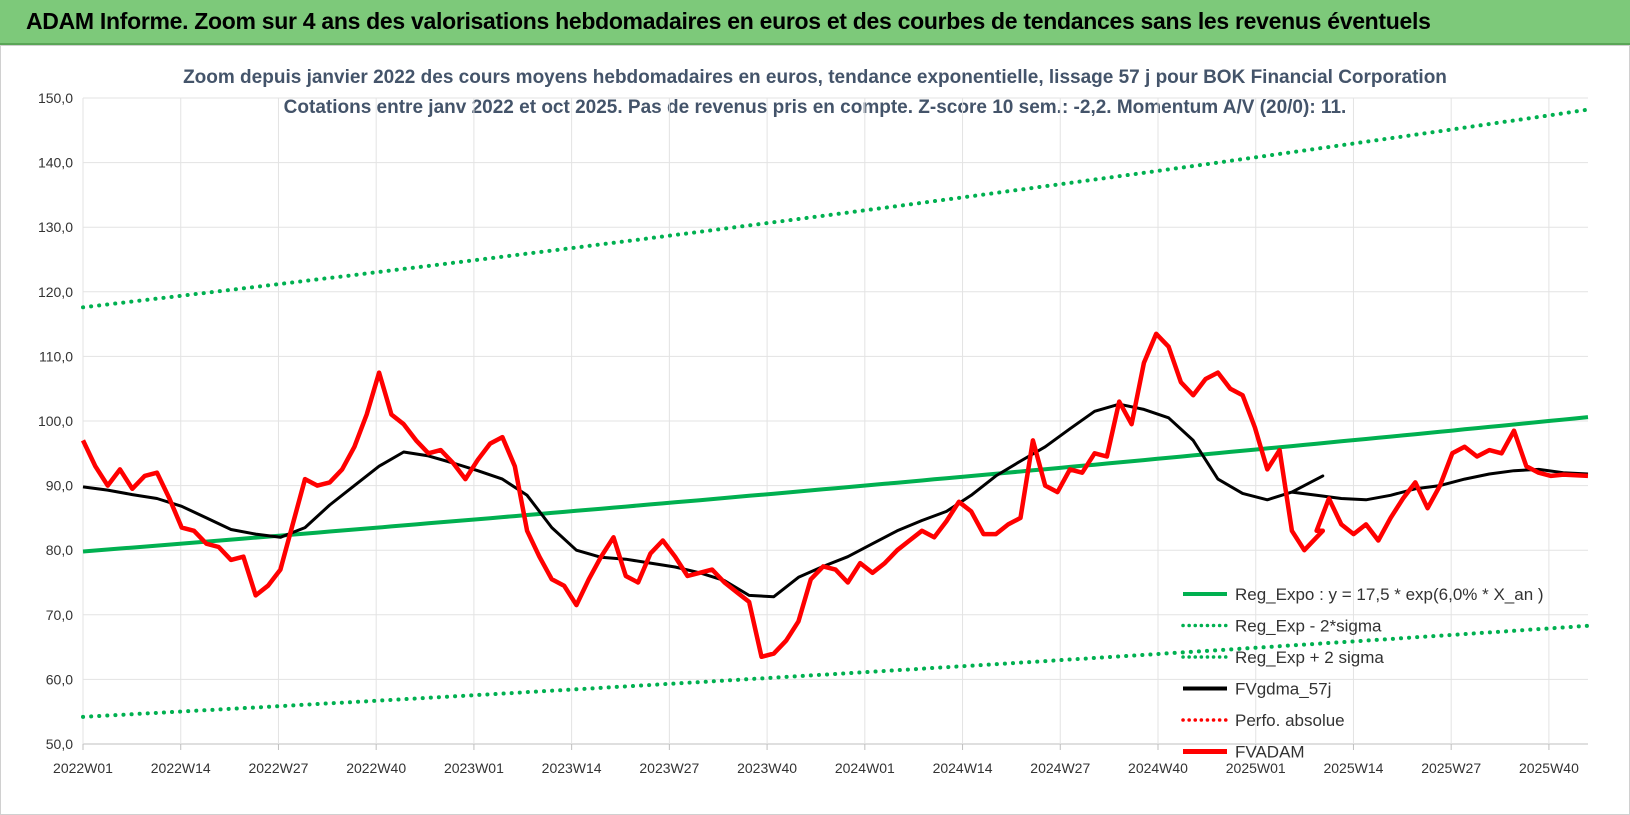 Image resolution: width=1630 pixels, height=815 pixels. What do you see at coordinates (181, 768) in the screenshot?
I see `x-tick-label: 2022W14` at bounding box center [181, 768].